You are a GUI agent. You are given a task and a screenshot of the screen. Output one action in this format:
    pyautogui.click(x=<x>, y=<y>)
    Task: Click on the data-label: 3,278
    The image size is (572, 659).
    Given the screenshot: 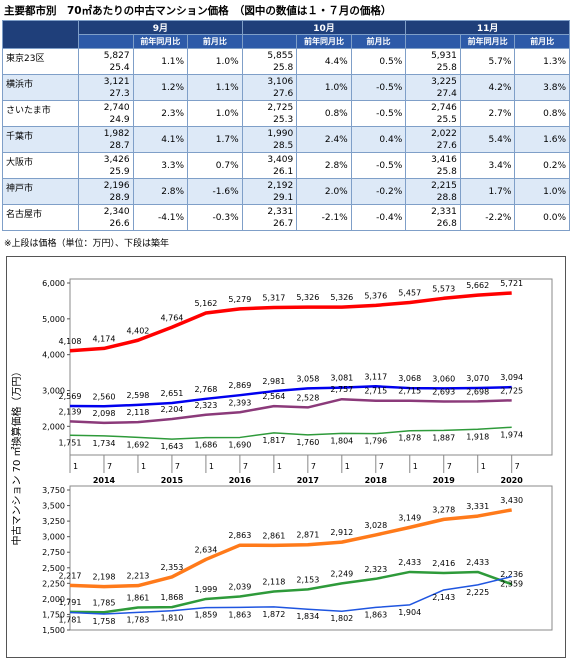 What is the action you would take?
    pyautogui.click(x=443, y=509)
    